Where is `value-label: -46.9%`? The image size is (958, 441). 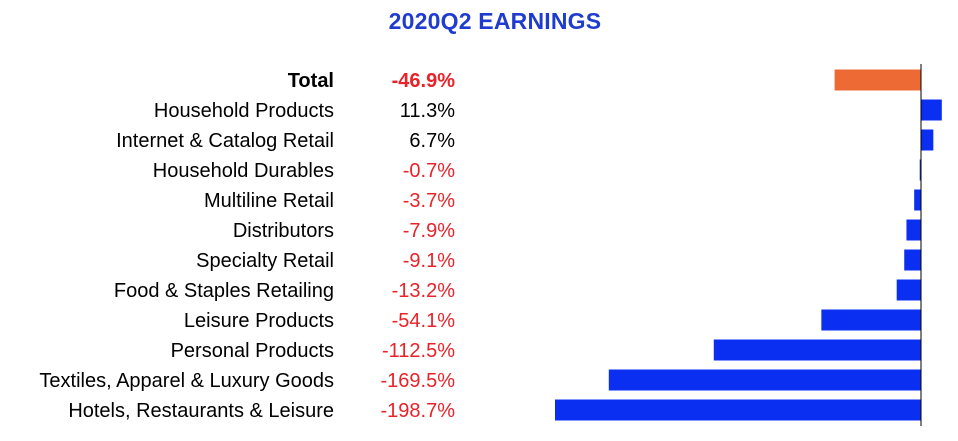 value-label: -46.9% is located at coordinates (424, 81).